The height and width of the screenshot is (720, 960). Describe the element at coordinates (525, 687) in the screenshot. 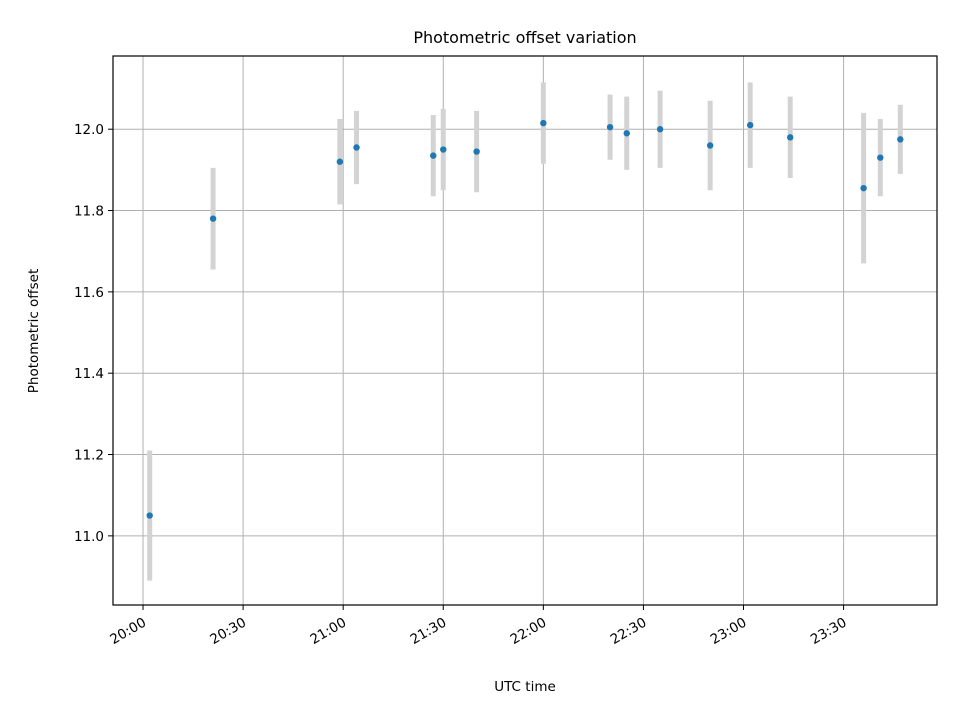

I see `x-axis-label: UTC time` at that location.